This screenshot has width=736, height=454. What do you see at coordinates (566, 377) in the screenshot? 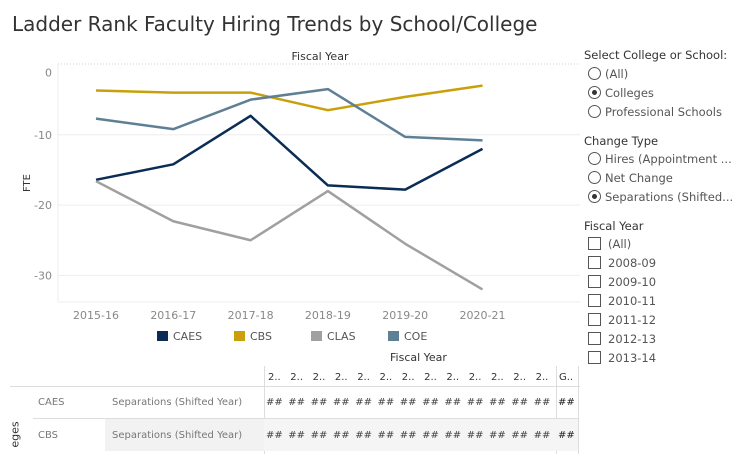
I see `column-header: G..` at bounding box center [566, 377].